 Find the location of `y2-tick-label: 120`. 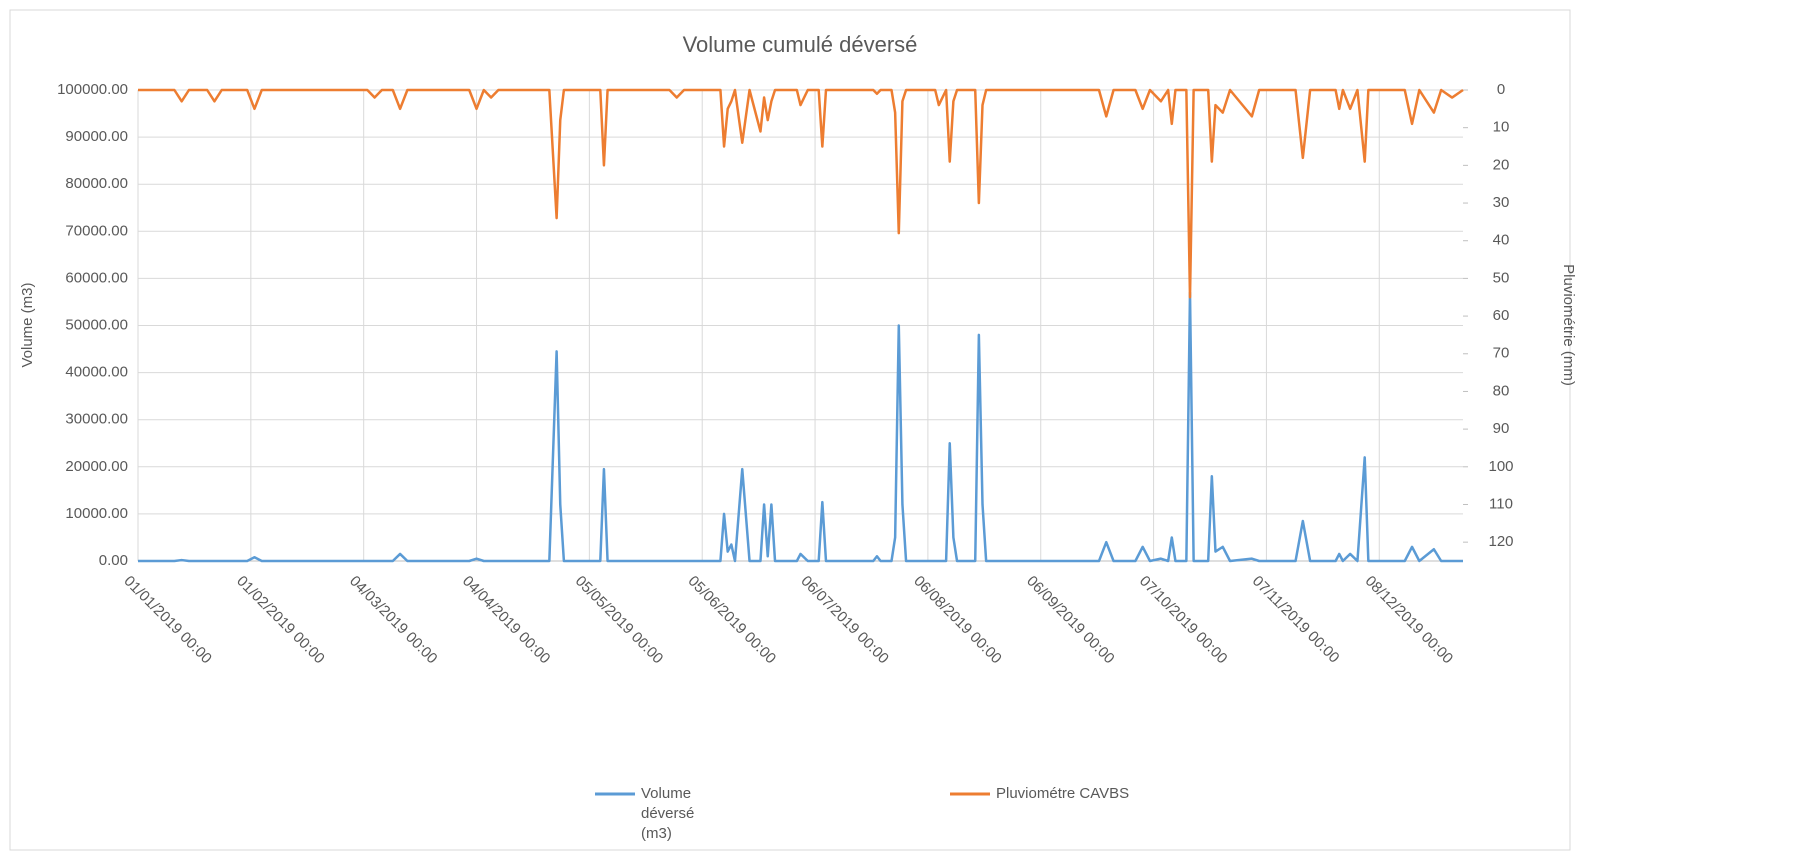

y2-tick-label: 120 is located at coordinates (1500, 541).